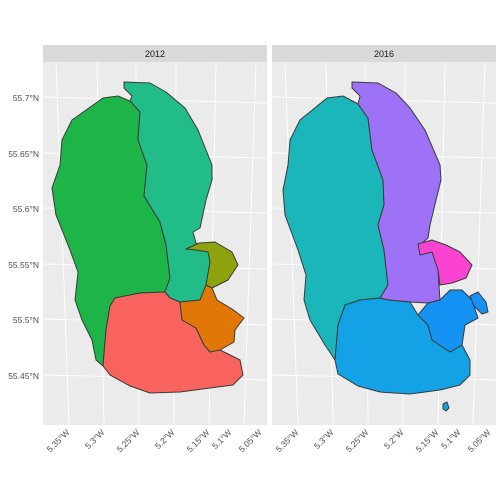 This screenshot has height=504, width=504. I want to click on y-tick-label: 55.45°N, so click(23, 376).